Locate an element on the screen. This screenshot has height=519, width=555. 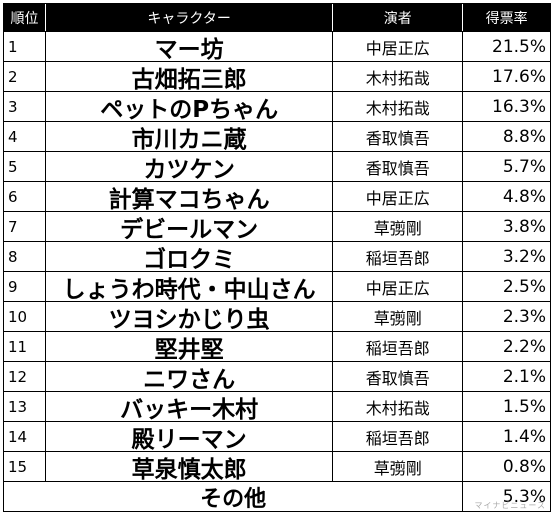
table-row: 14 殿リーマン 稲垣吾郎 1.4% is located at coordinates (278, 437).